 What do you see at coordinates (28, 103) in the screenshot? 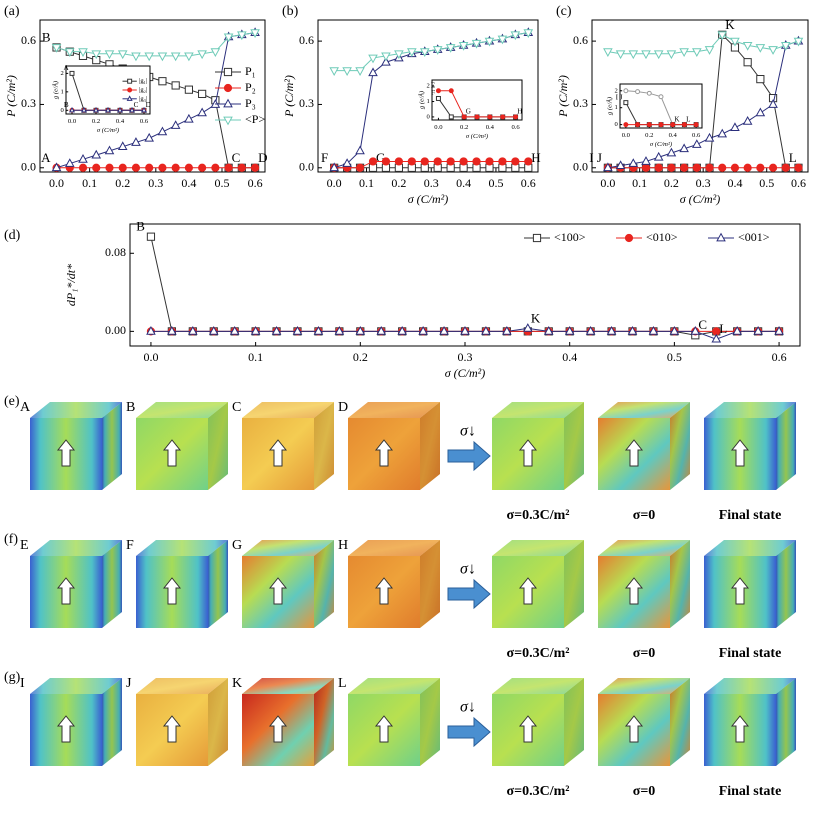
I see `y-tick-label: 0.3` at bounding box center [28, 103].